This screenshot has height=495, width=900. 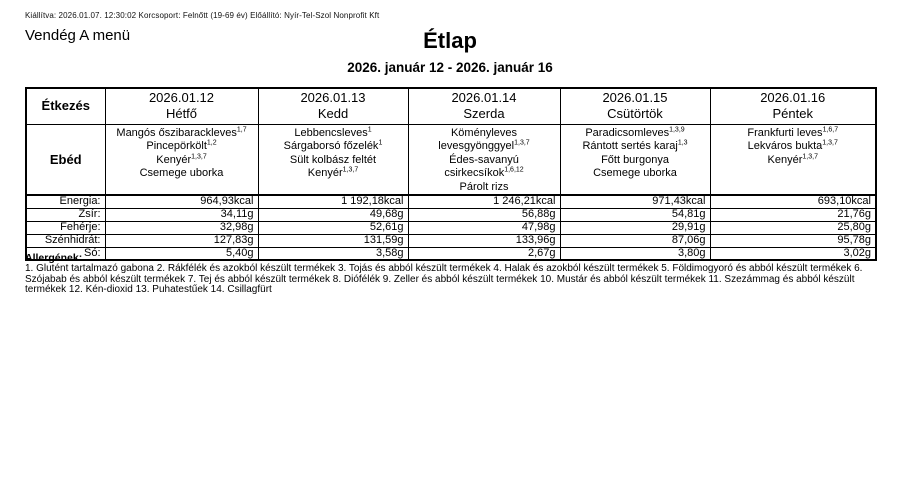 I want to click on allergen-superscript: 1,7, so click(x=241, y=129).